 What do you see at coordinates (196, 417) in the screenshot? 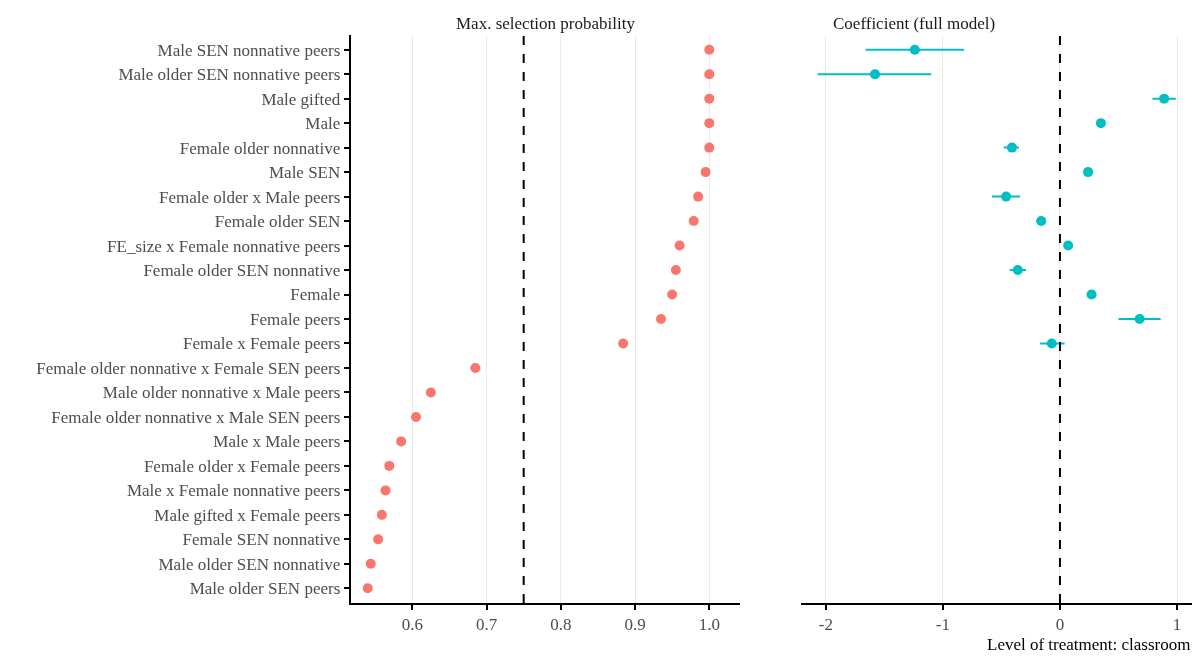
I see `y-tick-label: Female older nonnative x Male SEN peers` at bounding box center [196, 417].